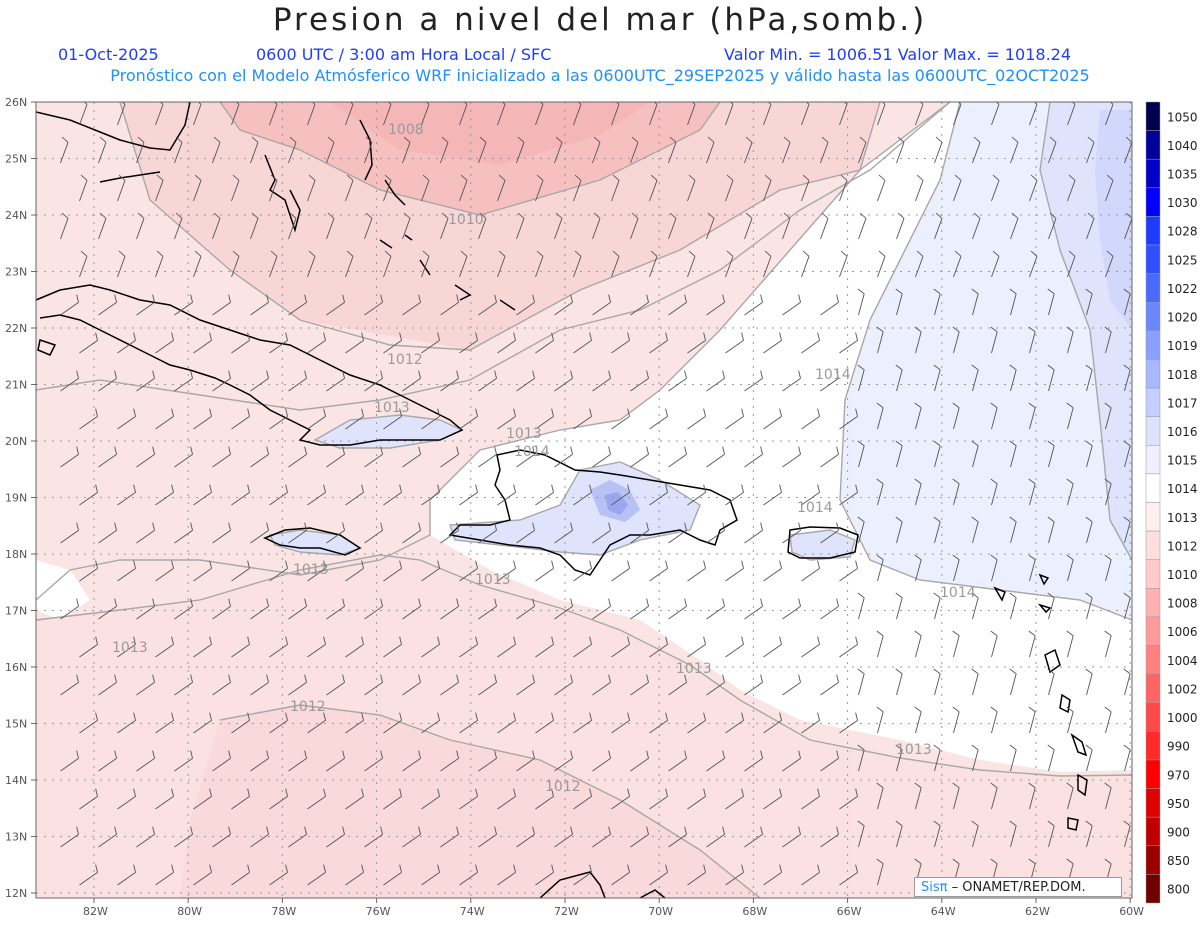  I want to click on lat-label: 19N, so click(16, 498).